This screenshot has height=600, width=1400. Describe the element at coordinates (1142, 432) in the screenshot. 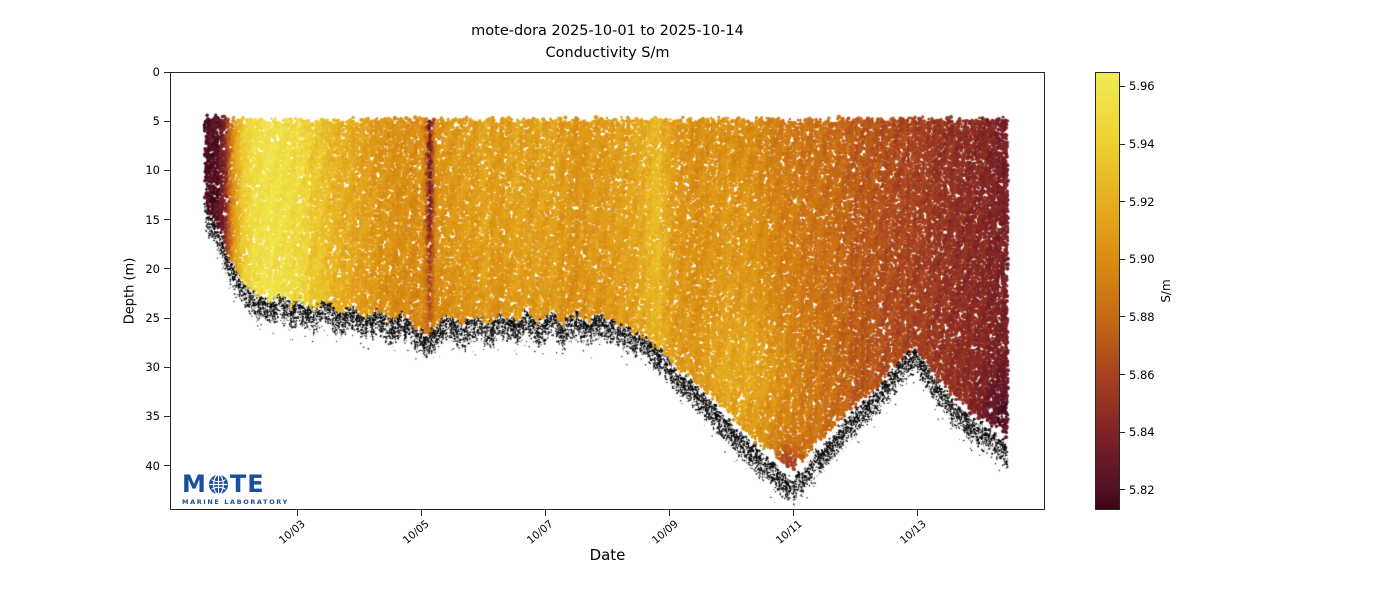

I see `colorbar-tick-label: 5.84` at that location.